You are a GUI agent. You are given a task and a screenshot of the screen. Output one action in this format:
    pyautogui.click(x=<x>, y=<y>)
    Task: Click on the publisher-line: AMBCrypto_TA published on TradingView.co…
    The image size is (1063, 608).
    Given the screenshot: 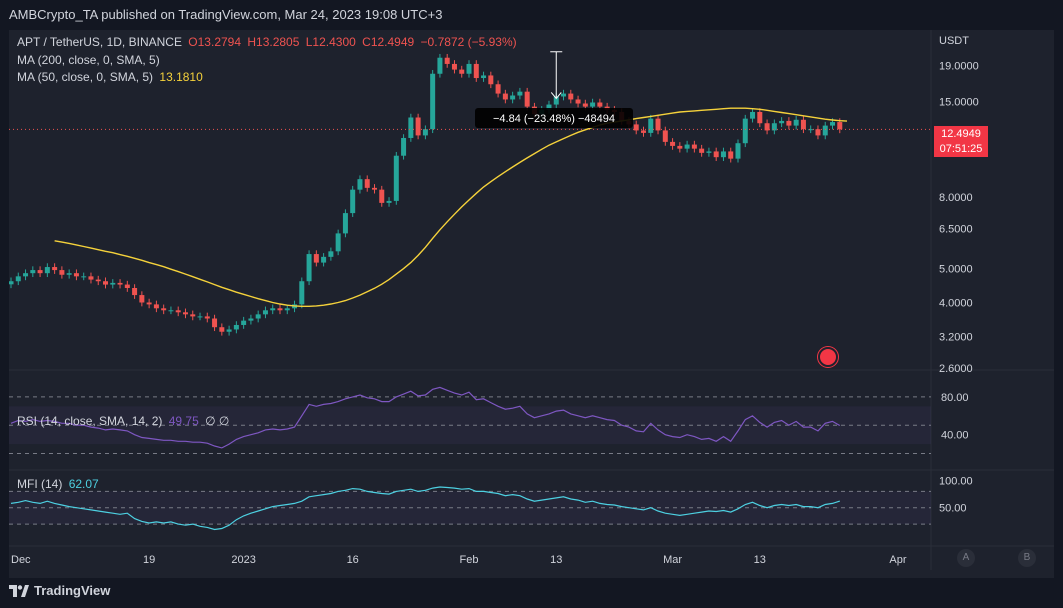 What is the action you would take?
    pyautogui.click(x=226, y=14)
    